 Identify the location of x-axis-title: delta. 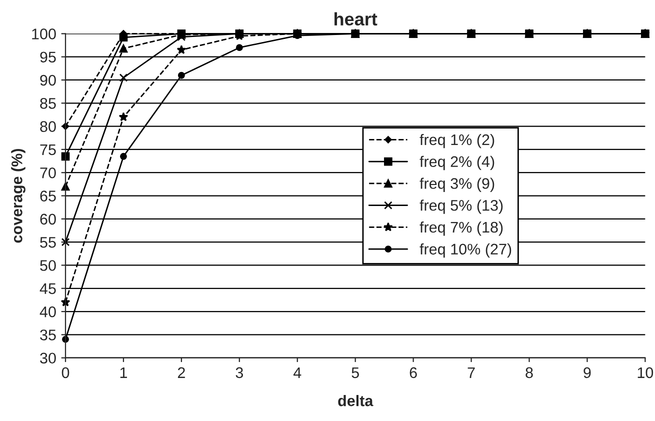
(356, 400).